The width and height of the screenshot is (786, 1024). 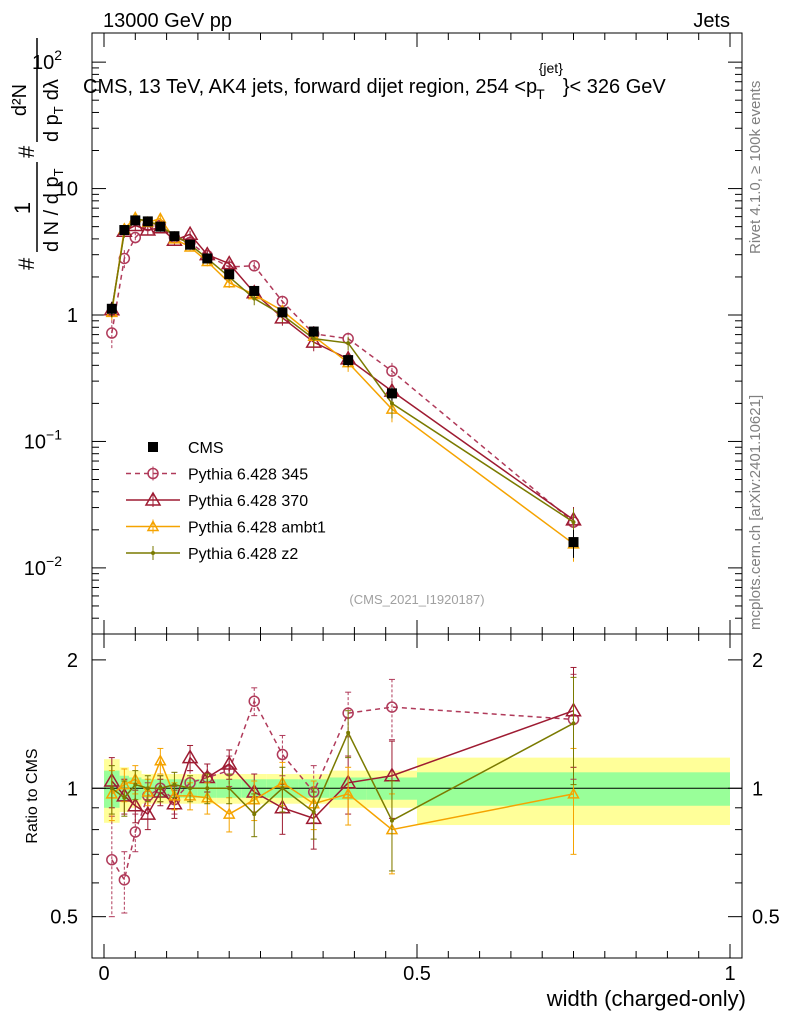 I want to click on ylabel-frac2-num: d²N, so click(x=20, y=100).